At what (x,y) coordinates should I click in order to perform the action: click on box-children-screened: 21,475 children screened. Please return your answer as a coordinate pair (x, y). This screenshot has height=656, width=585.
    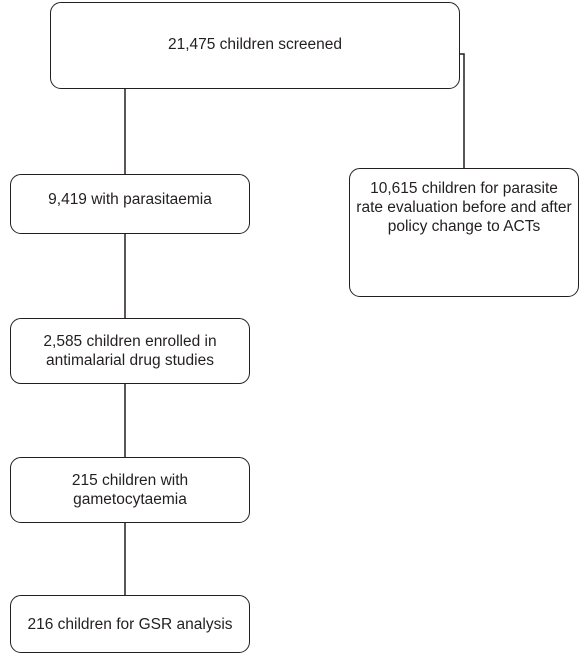
    Looking at the image, I should click on (255, 45).